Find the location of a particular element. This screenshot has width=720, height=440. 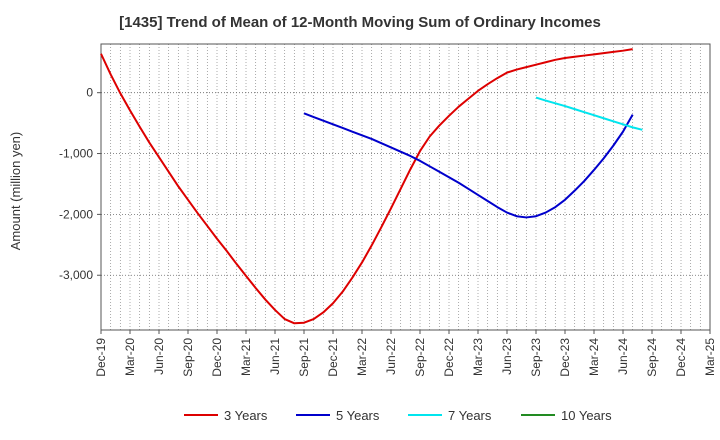

series-line-5-years is located at coordinates (468, 165).